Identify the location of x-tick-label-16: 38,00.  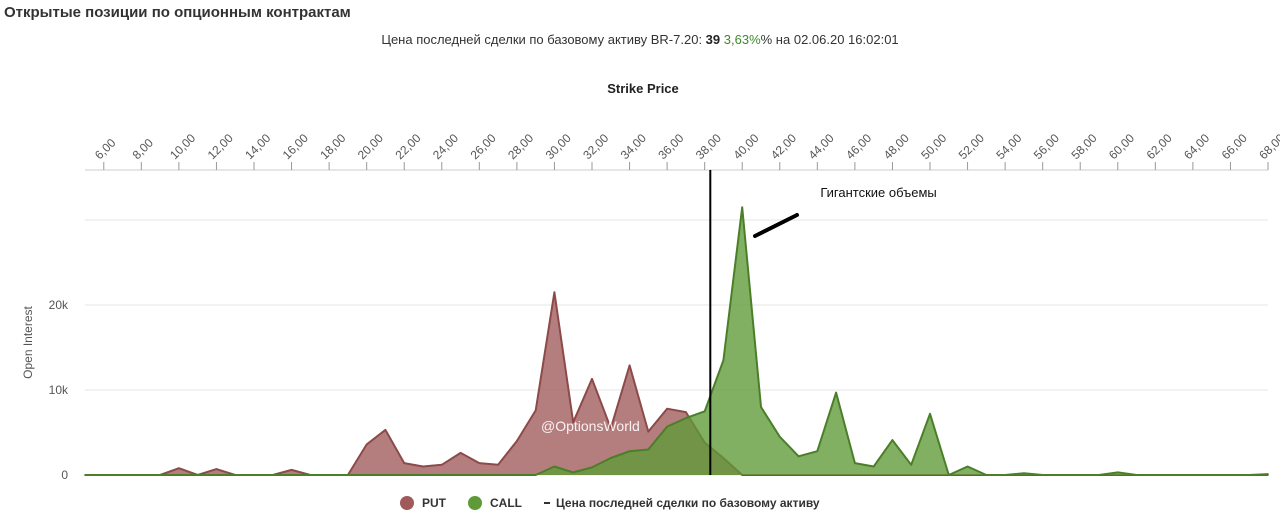
(708, 146).